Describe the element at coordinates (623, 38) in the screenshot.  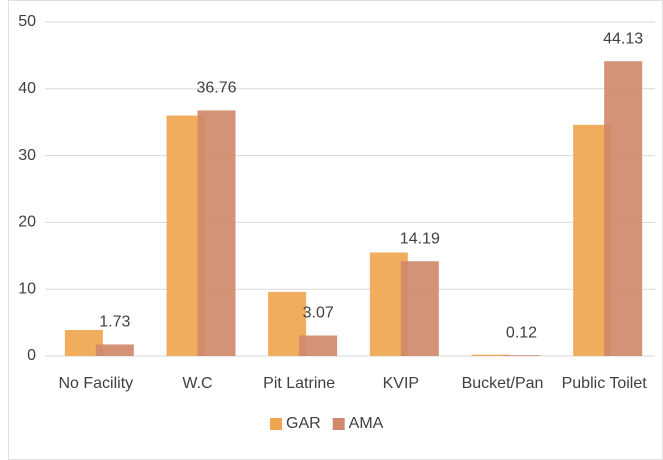
I see `data-label: 44.13` at that location.